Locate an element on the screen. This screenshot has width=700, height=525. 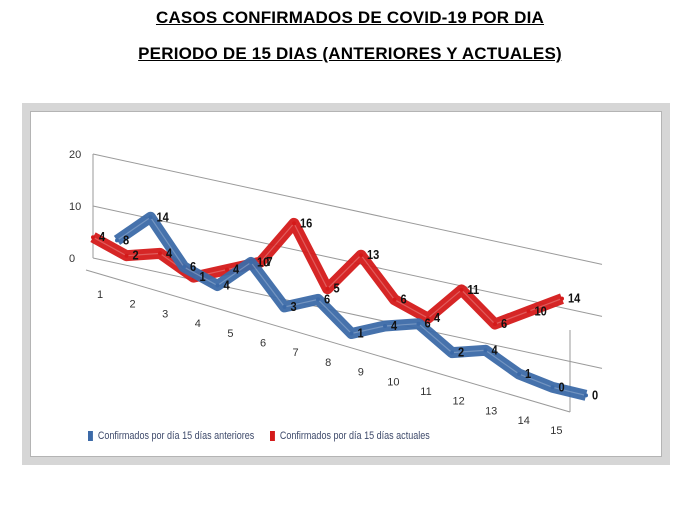
x-tick-label: 10 is located at coordinates (393, 382).